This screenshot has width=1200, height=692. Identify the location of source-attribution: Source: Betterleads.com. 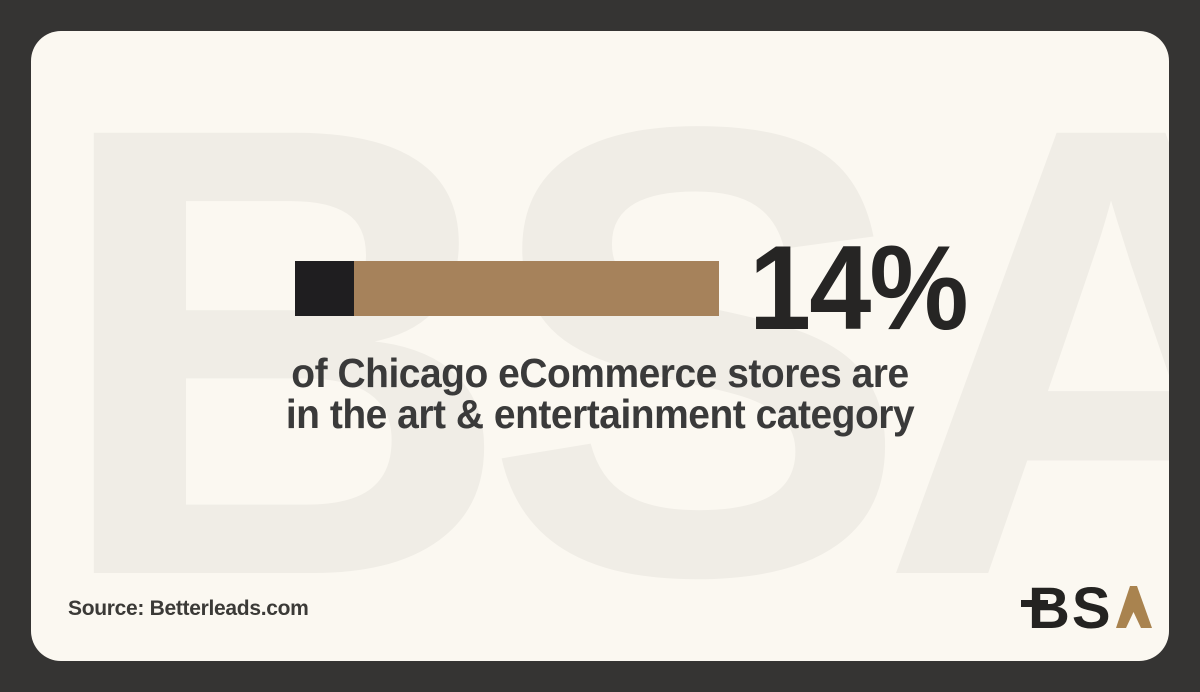
(188, 608).